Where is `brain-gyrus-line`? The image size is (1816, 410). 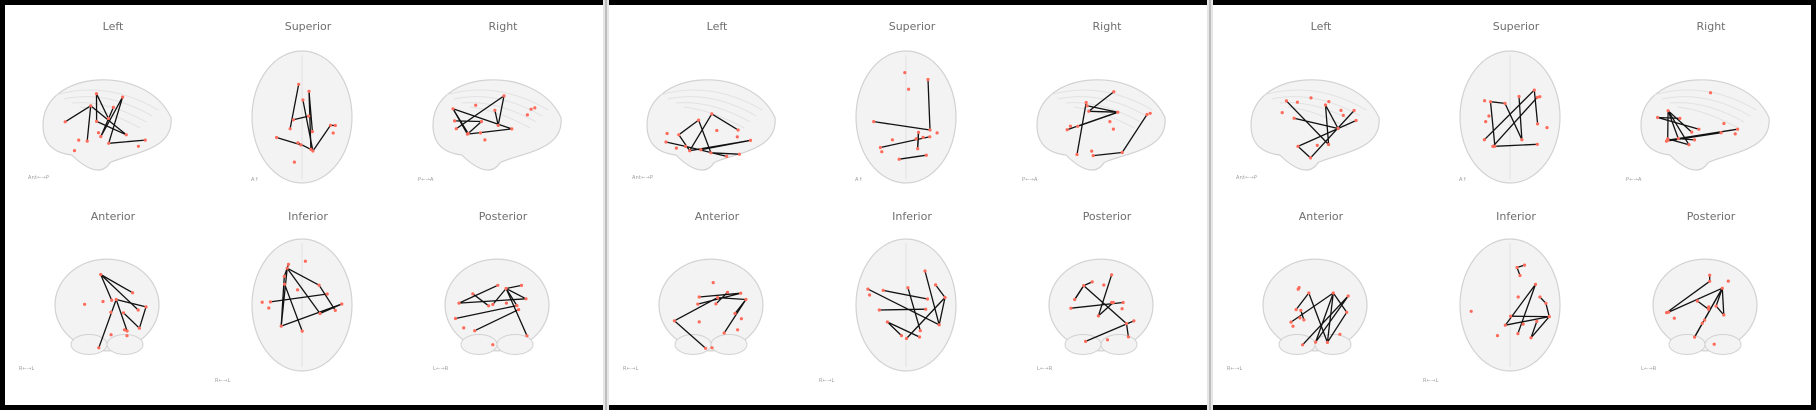
brain-gyrus-line is located at coordinates (500, 117).